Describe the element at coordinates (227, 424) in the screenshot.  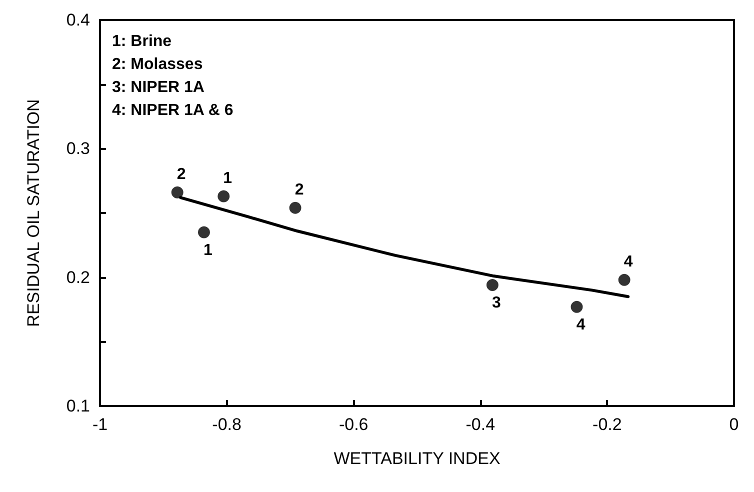
I see `x-tick-label: -0.8` at that location.